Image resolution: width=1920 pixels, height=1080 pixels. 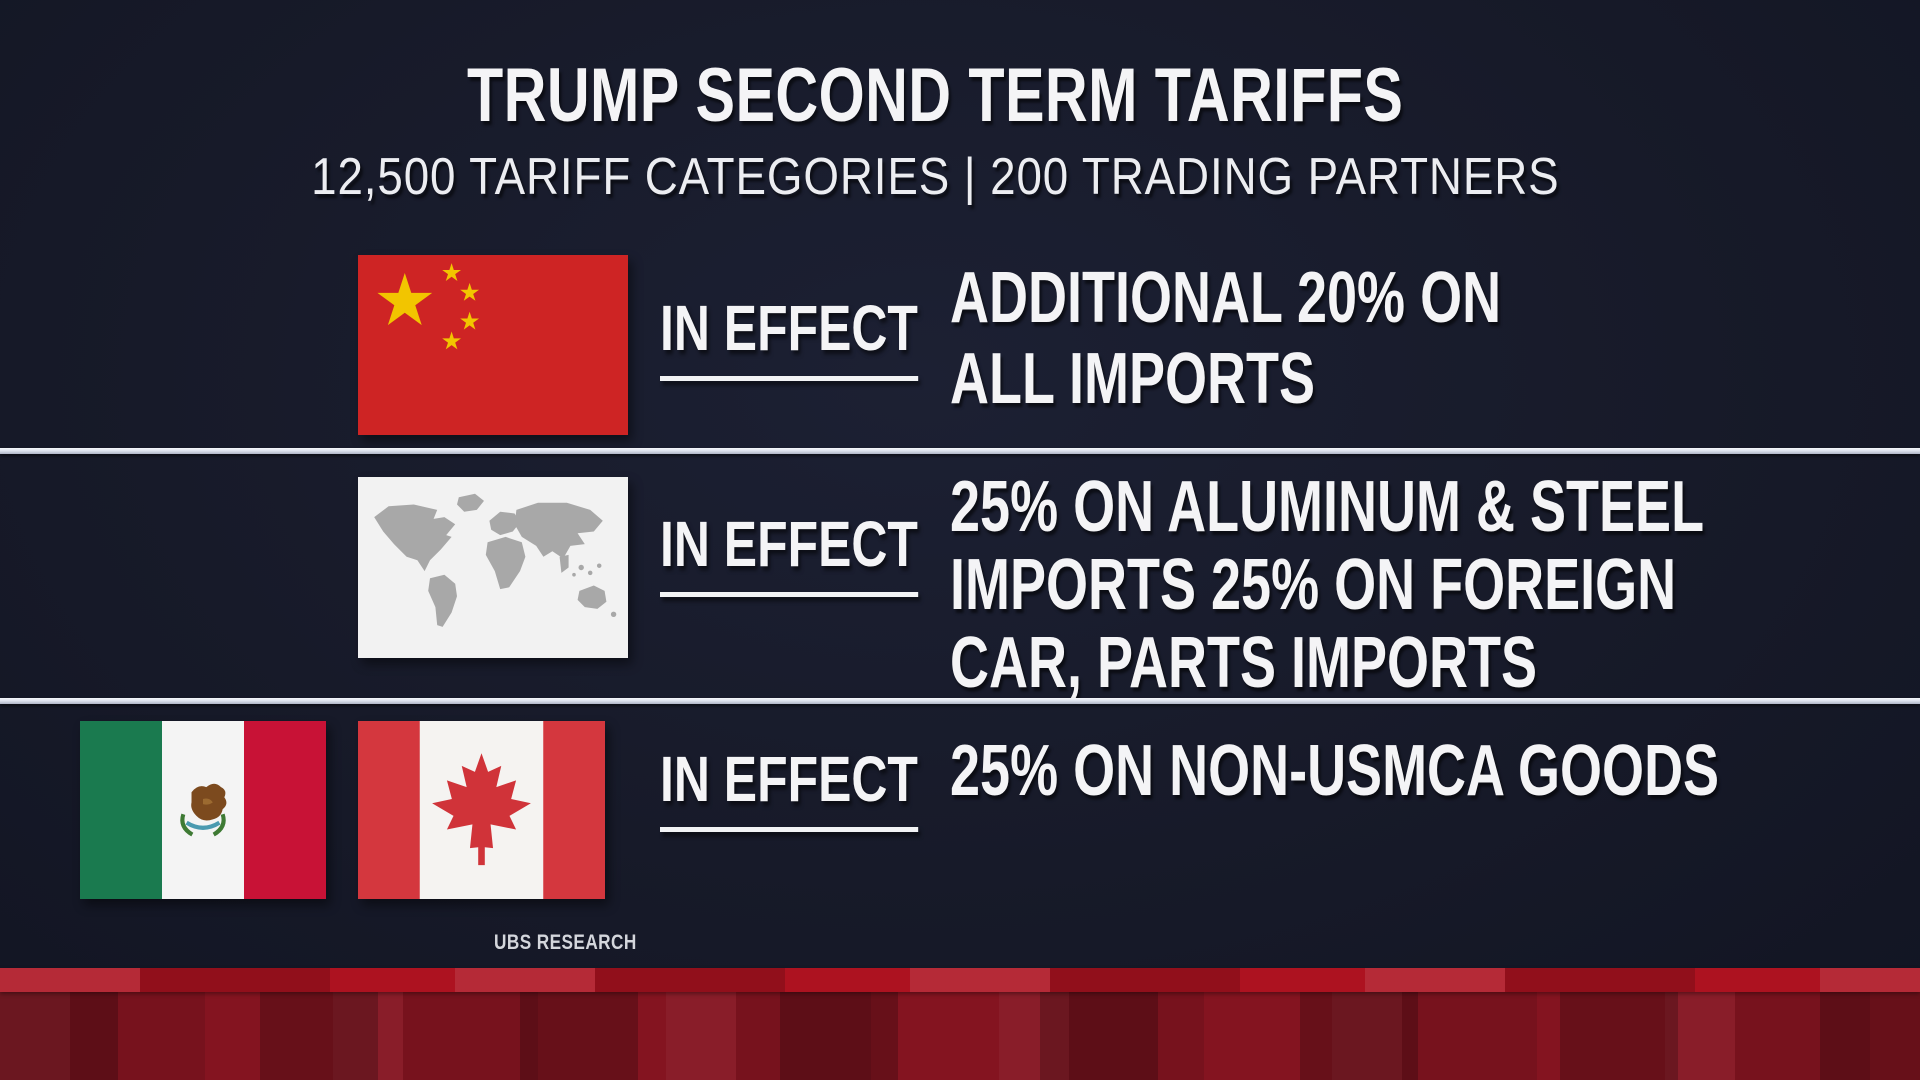 I want to click on coat-of-arms, so click(x=203, y=810).